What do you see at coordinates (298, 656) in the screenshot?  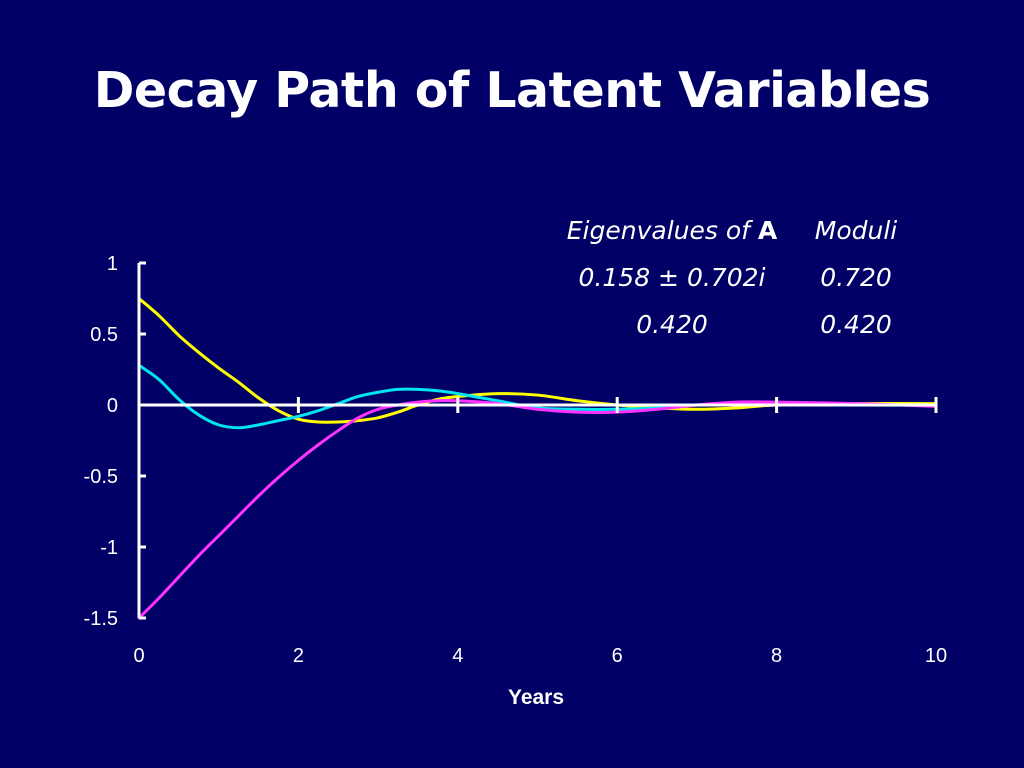 I see `x-tick-label: 2` at bounding box center [298, 656].